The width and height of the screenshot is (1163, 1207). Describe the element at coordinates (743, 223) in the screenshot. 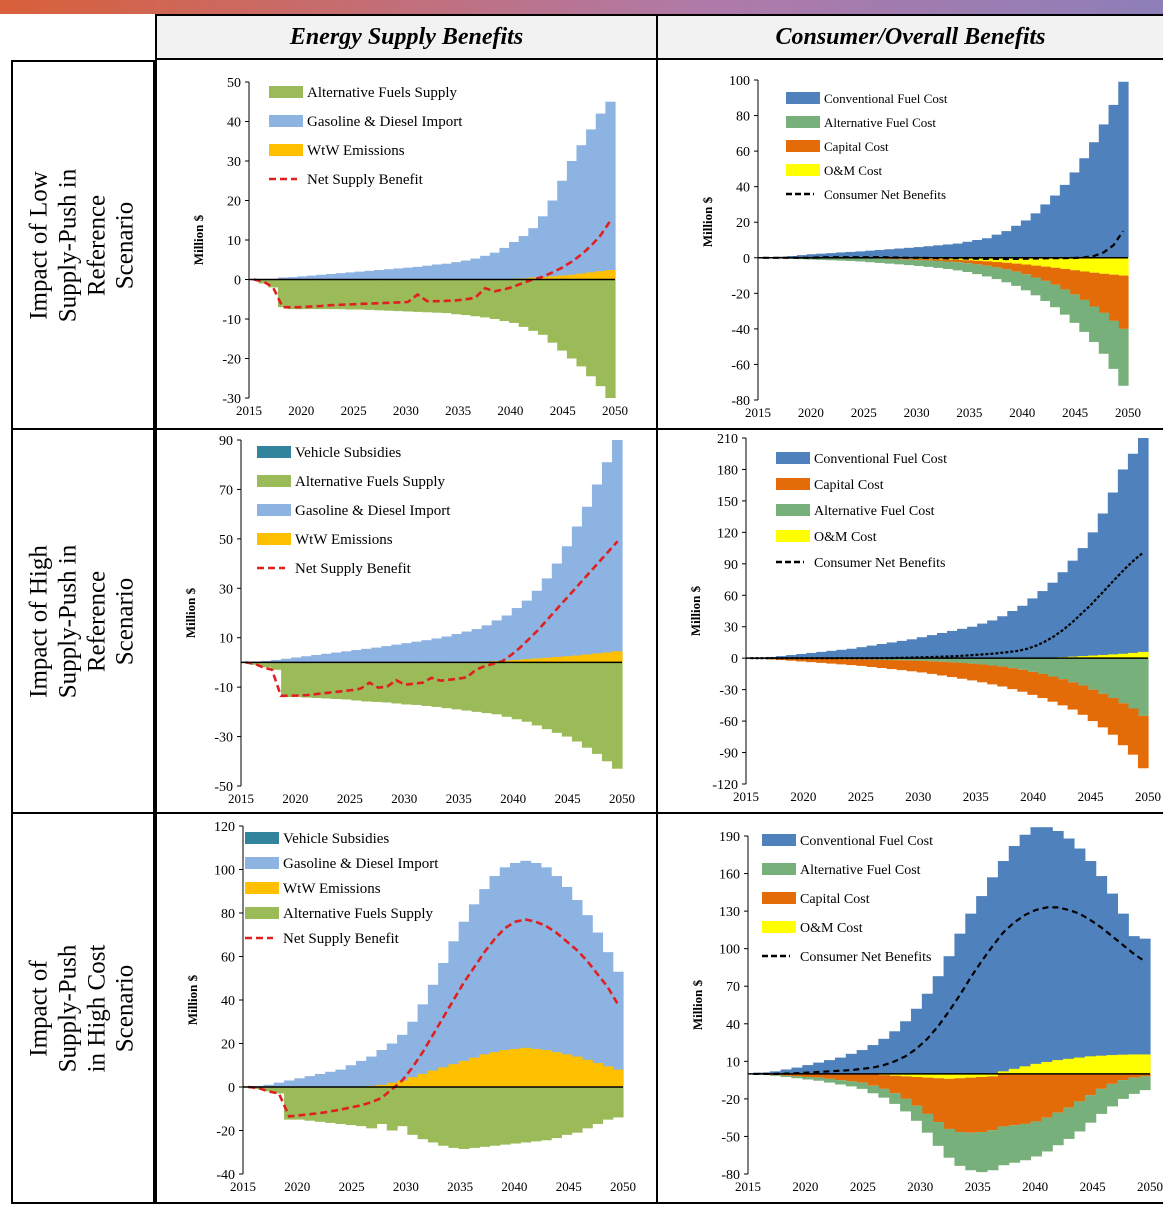

I see `y-tick-label: 20` at that location.